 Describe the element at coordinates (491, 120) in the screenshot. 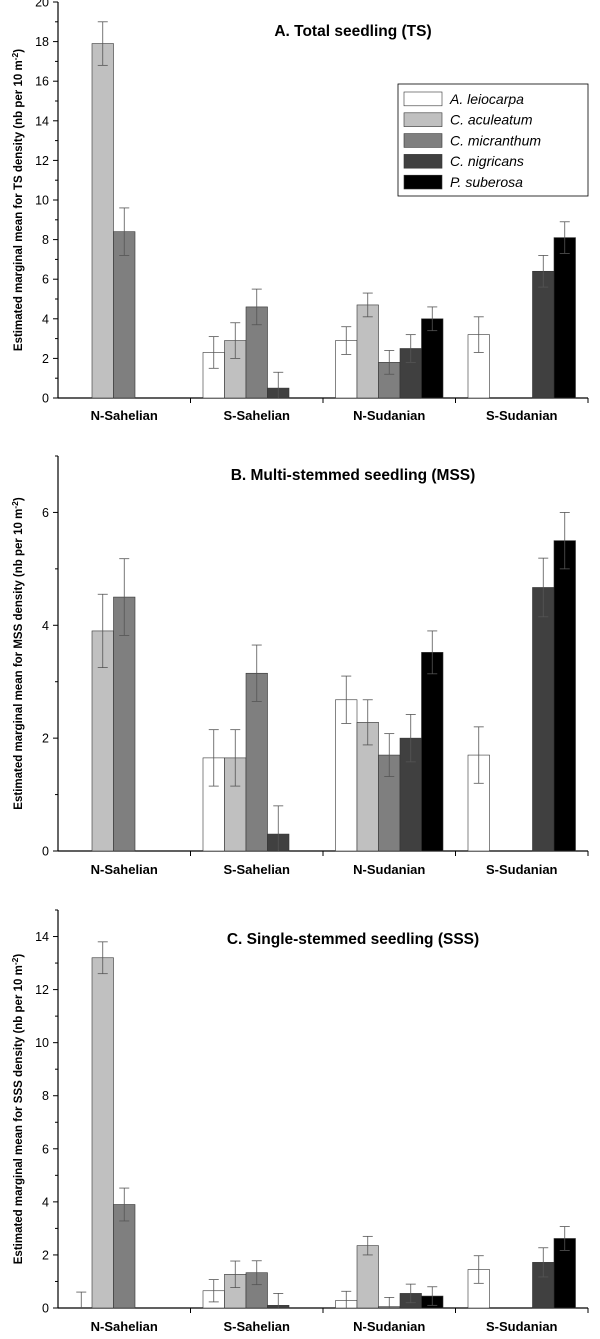

I see `legend-label: C. aculeatum` at that location.